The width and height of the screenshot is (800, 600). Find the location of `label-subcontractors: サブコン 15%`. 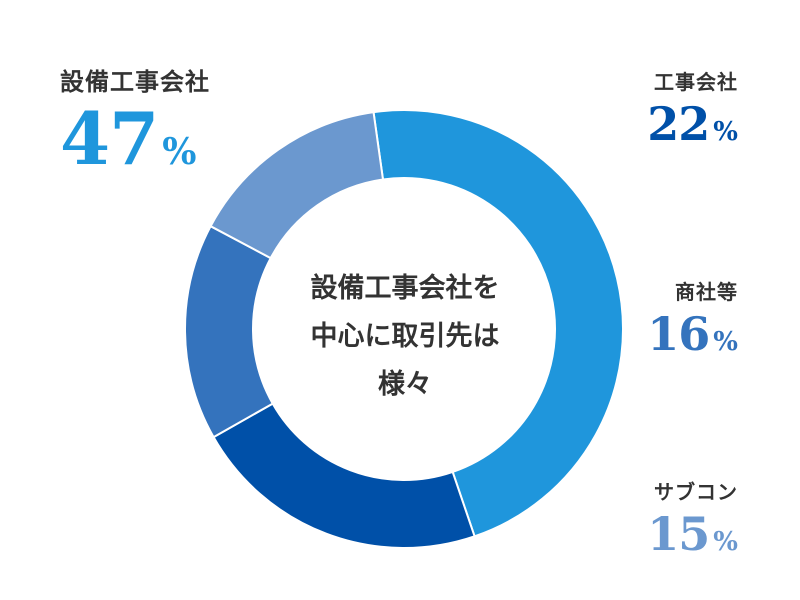

label-subcontractors: サブコン 15% is located at coordinates (692, 516).